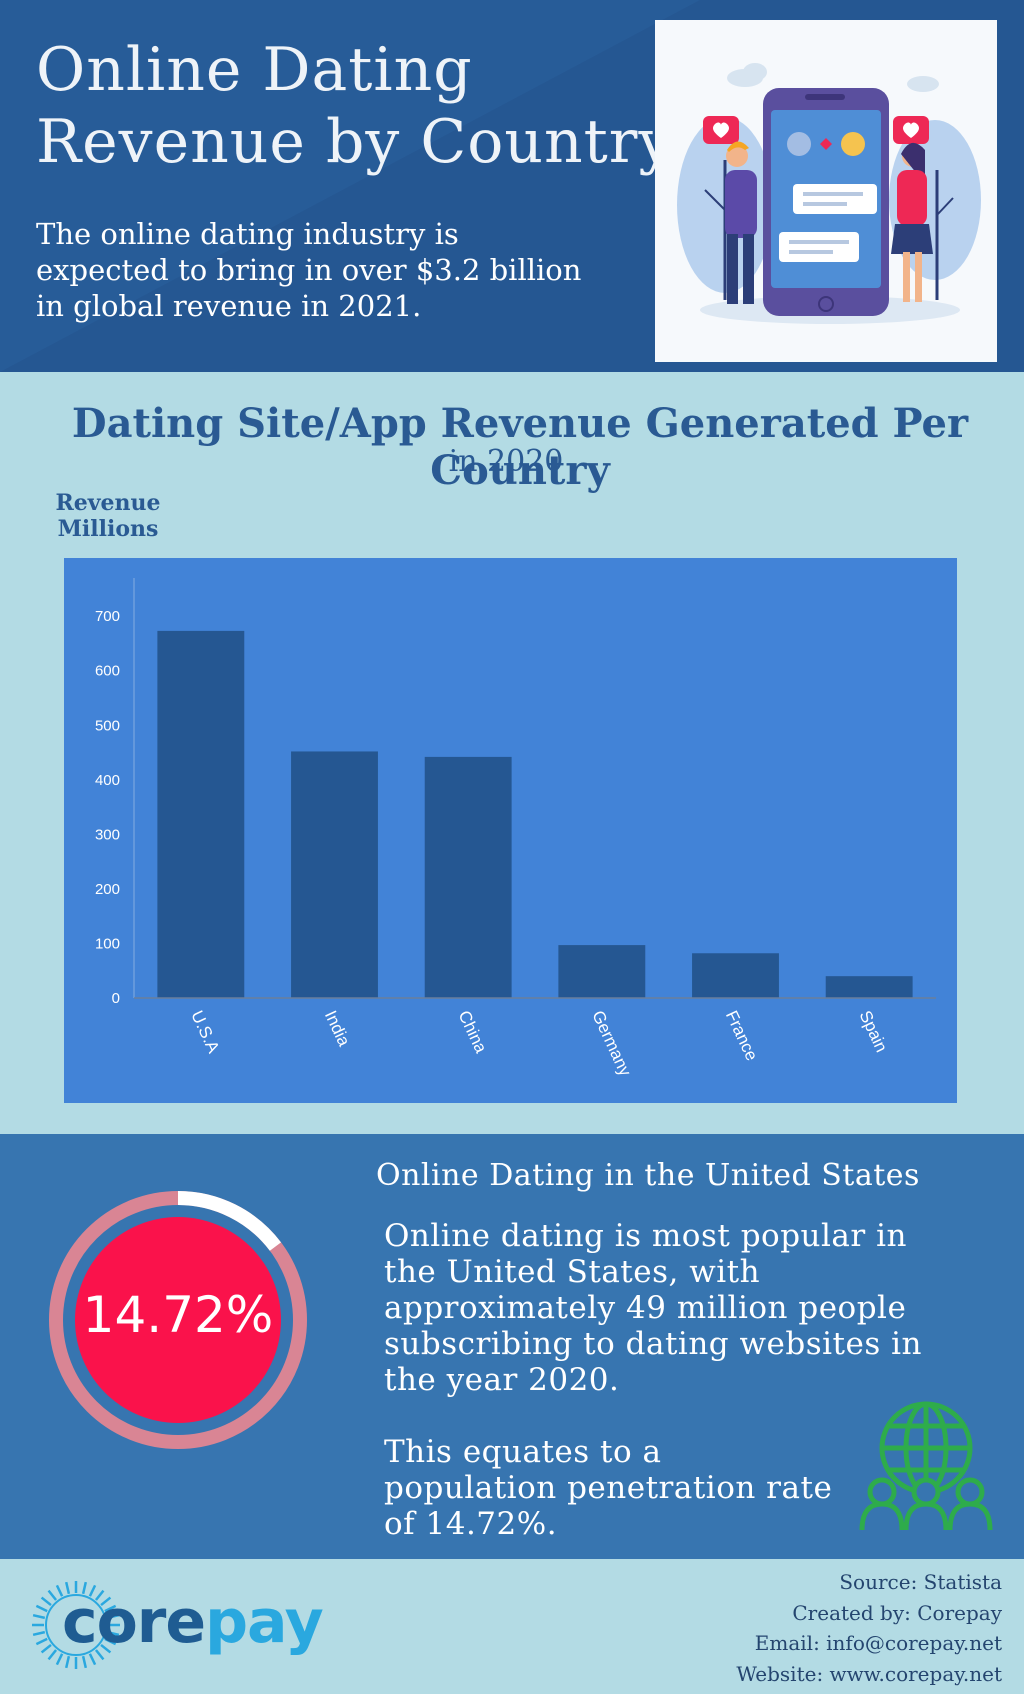 Image resolution: width=1024 pixels, height=1694 pixels. I want to click on source-text: Source: Statista, so click(920, 1582).